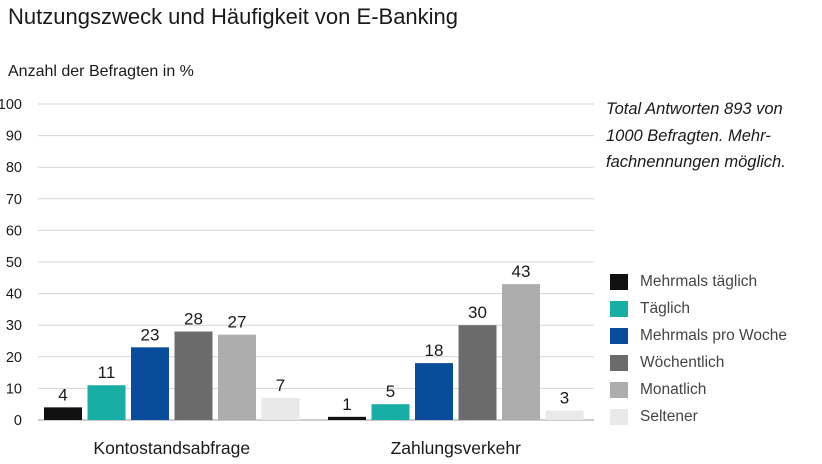  Describe the element at coordinates (14, 168) in the screenshot. I see `y-tick-label: 80` at that location.